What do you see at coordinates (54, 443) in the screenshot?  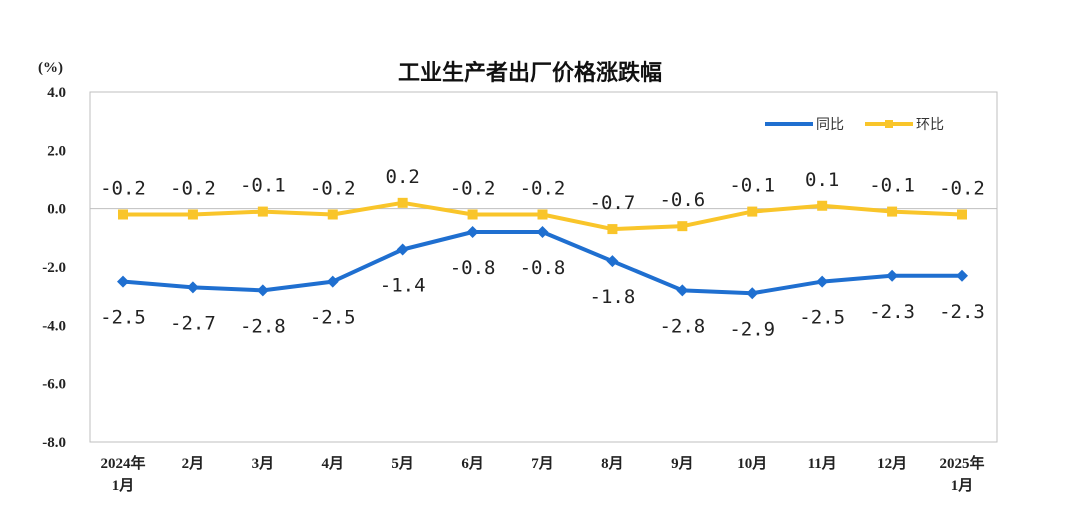 I see `y-tick-label: -8.0` at bounding box center [54, 443].